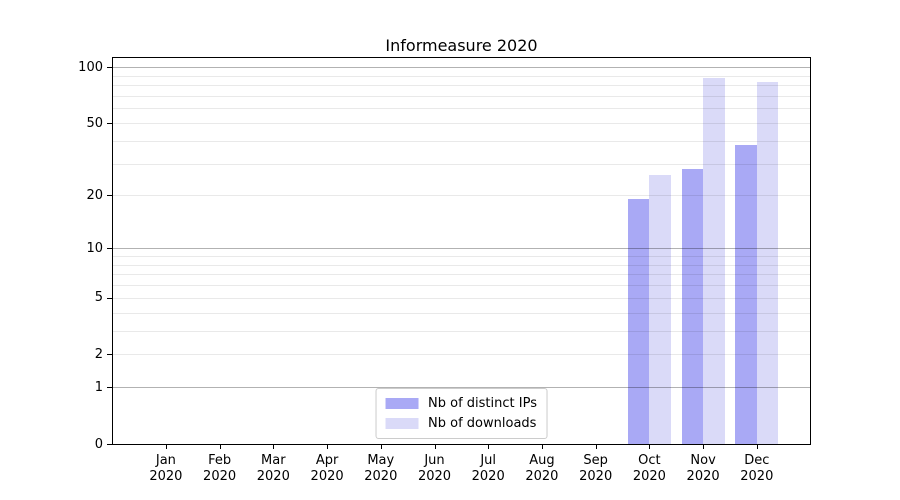  I want to click on bar-downloads-oct, so click(660, 309).